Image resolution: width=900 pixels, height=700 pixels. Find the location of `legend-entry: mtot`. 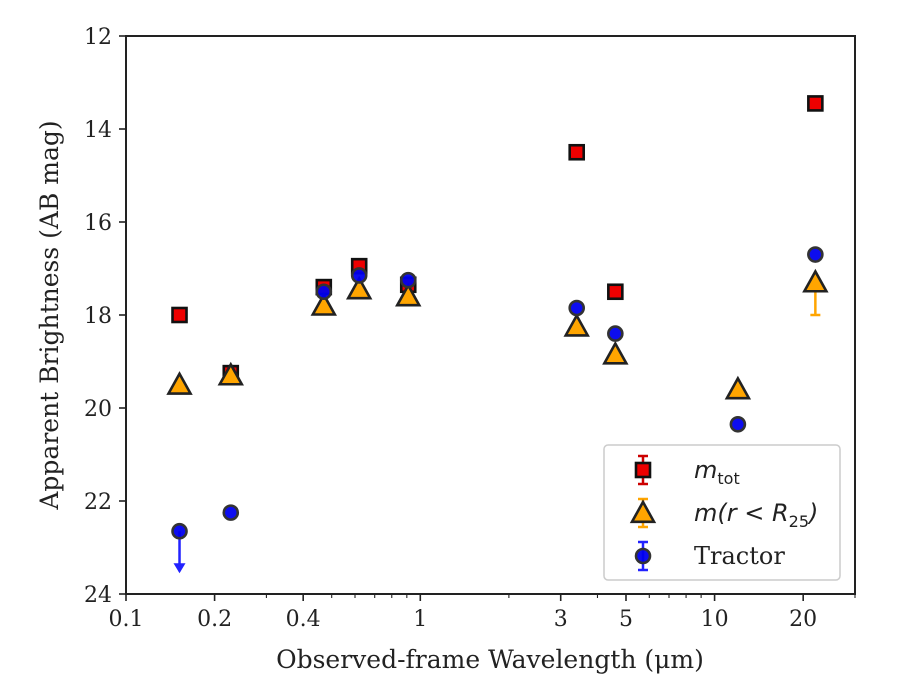

legend-entry: mtot is located at coordinates (687, 471).